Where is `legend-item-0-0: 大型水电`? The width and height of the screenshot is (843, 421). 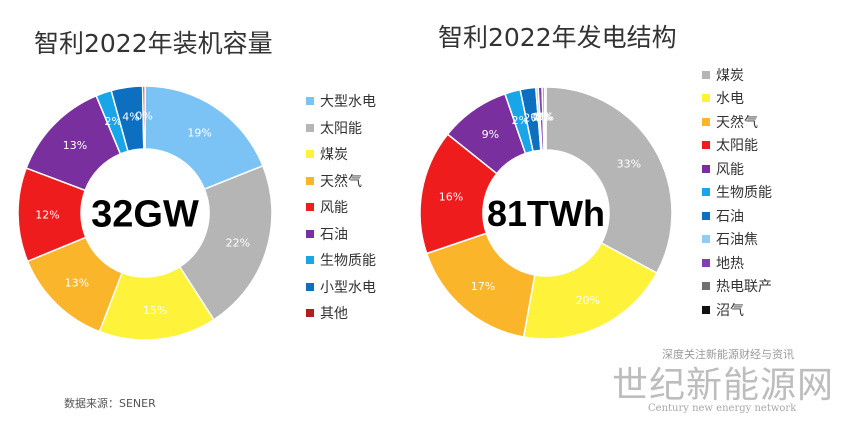
legend-item-0-0: 大型水电 is located at coordinates (341, 101).